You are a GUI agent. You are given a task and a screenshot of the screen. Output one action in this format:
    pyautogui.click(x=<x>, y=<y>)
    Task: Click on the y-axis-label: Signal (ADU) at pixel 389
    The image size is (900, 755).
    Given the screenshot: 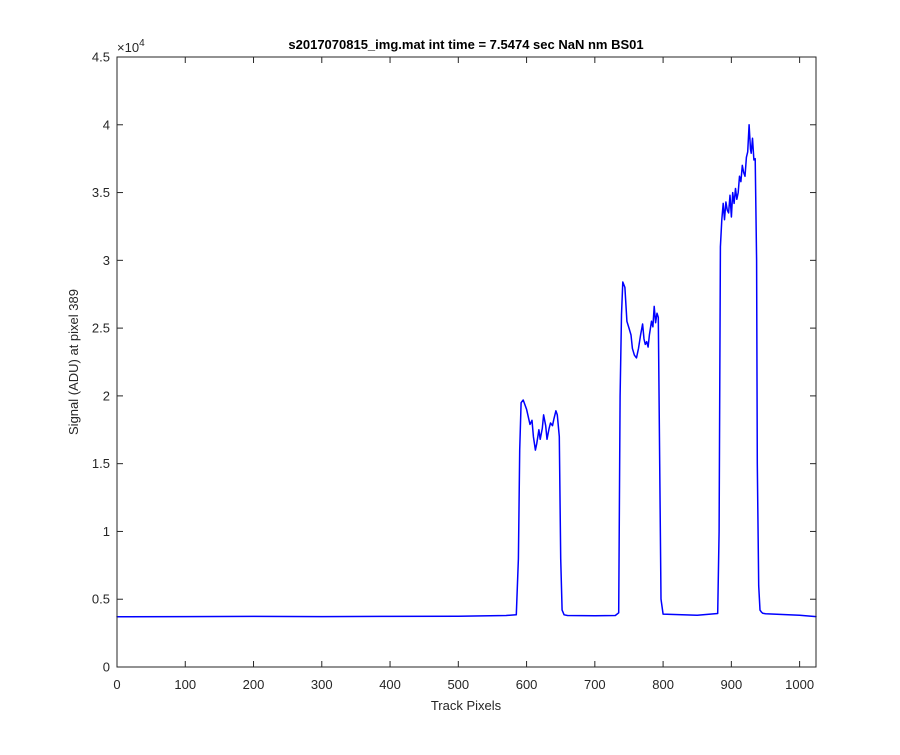 What is the action you would take?
    pyautogui.click(x=73, y=362)
    